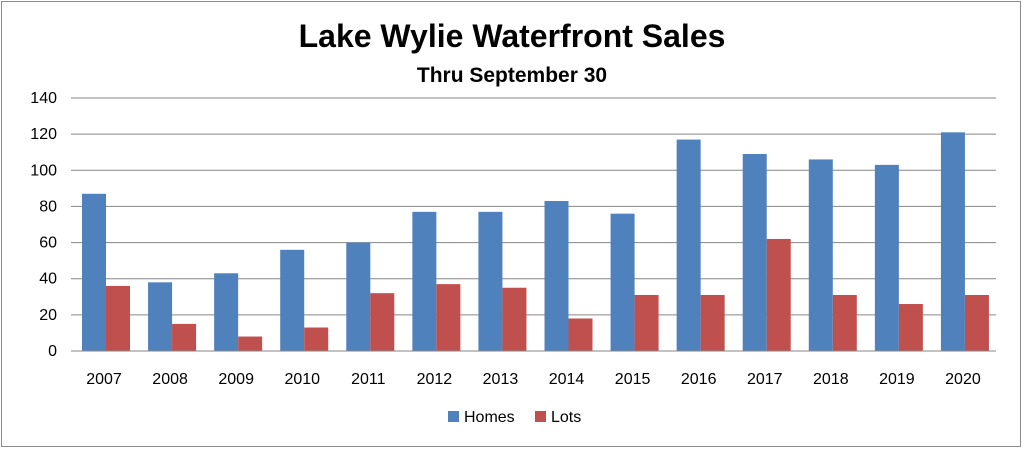 The image size is (1024, 450). I want to click on bar-homes-2011, so click(358, 296).